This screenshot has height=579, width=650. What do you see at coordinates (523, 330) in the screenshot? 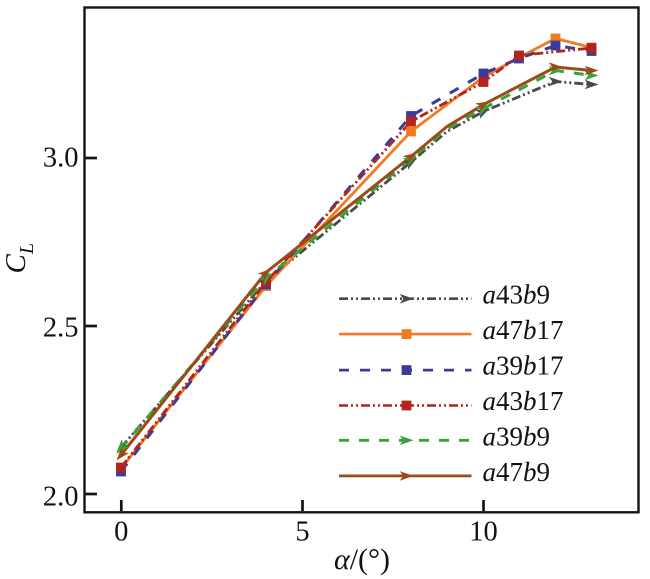
I see `svg-text: a47b17` at bounding box center [523, 330].